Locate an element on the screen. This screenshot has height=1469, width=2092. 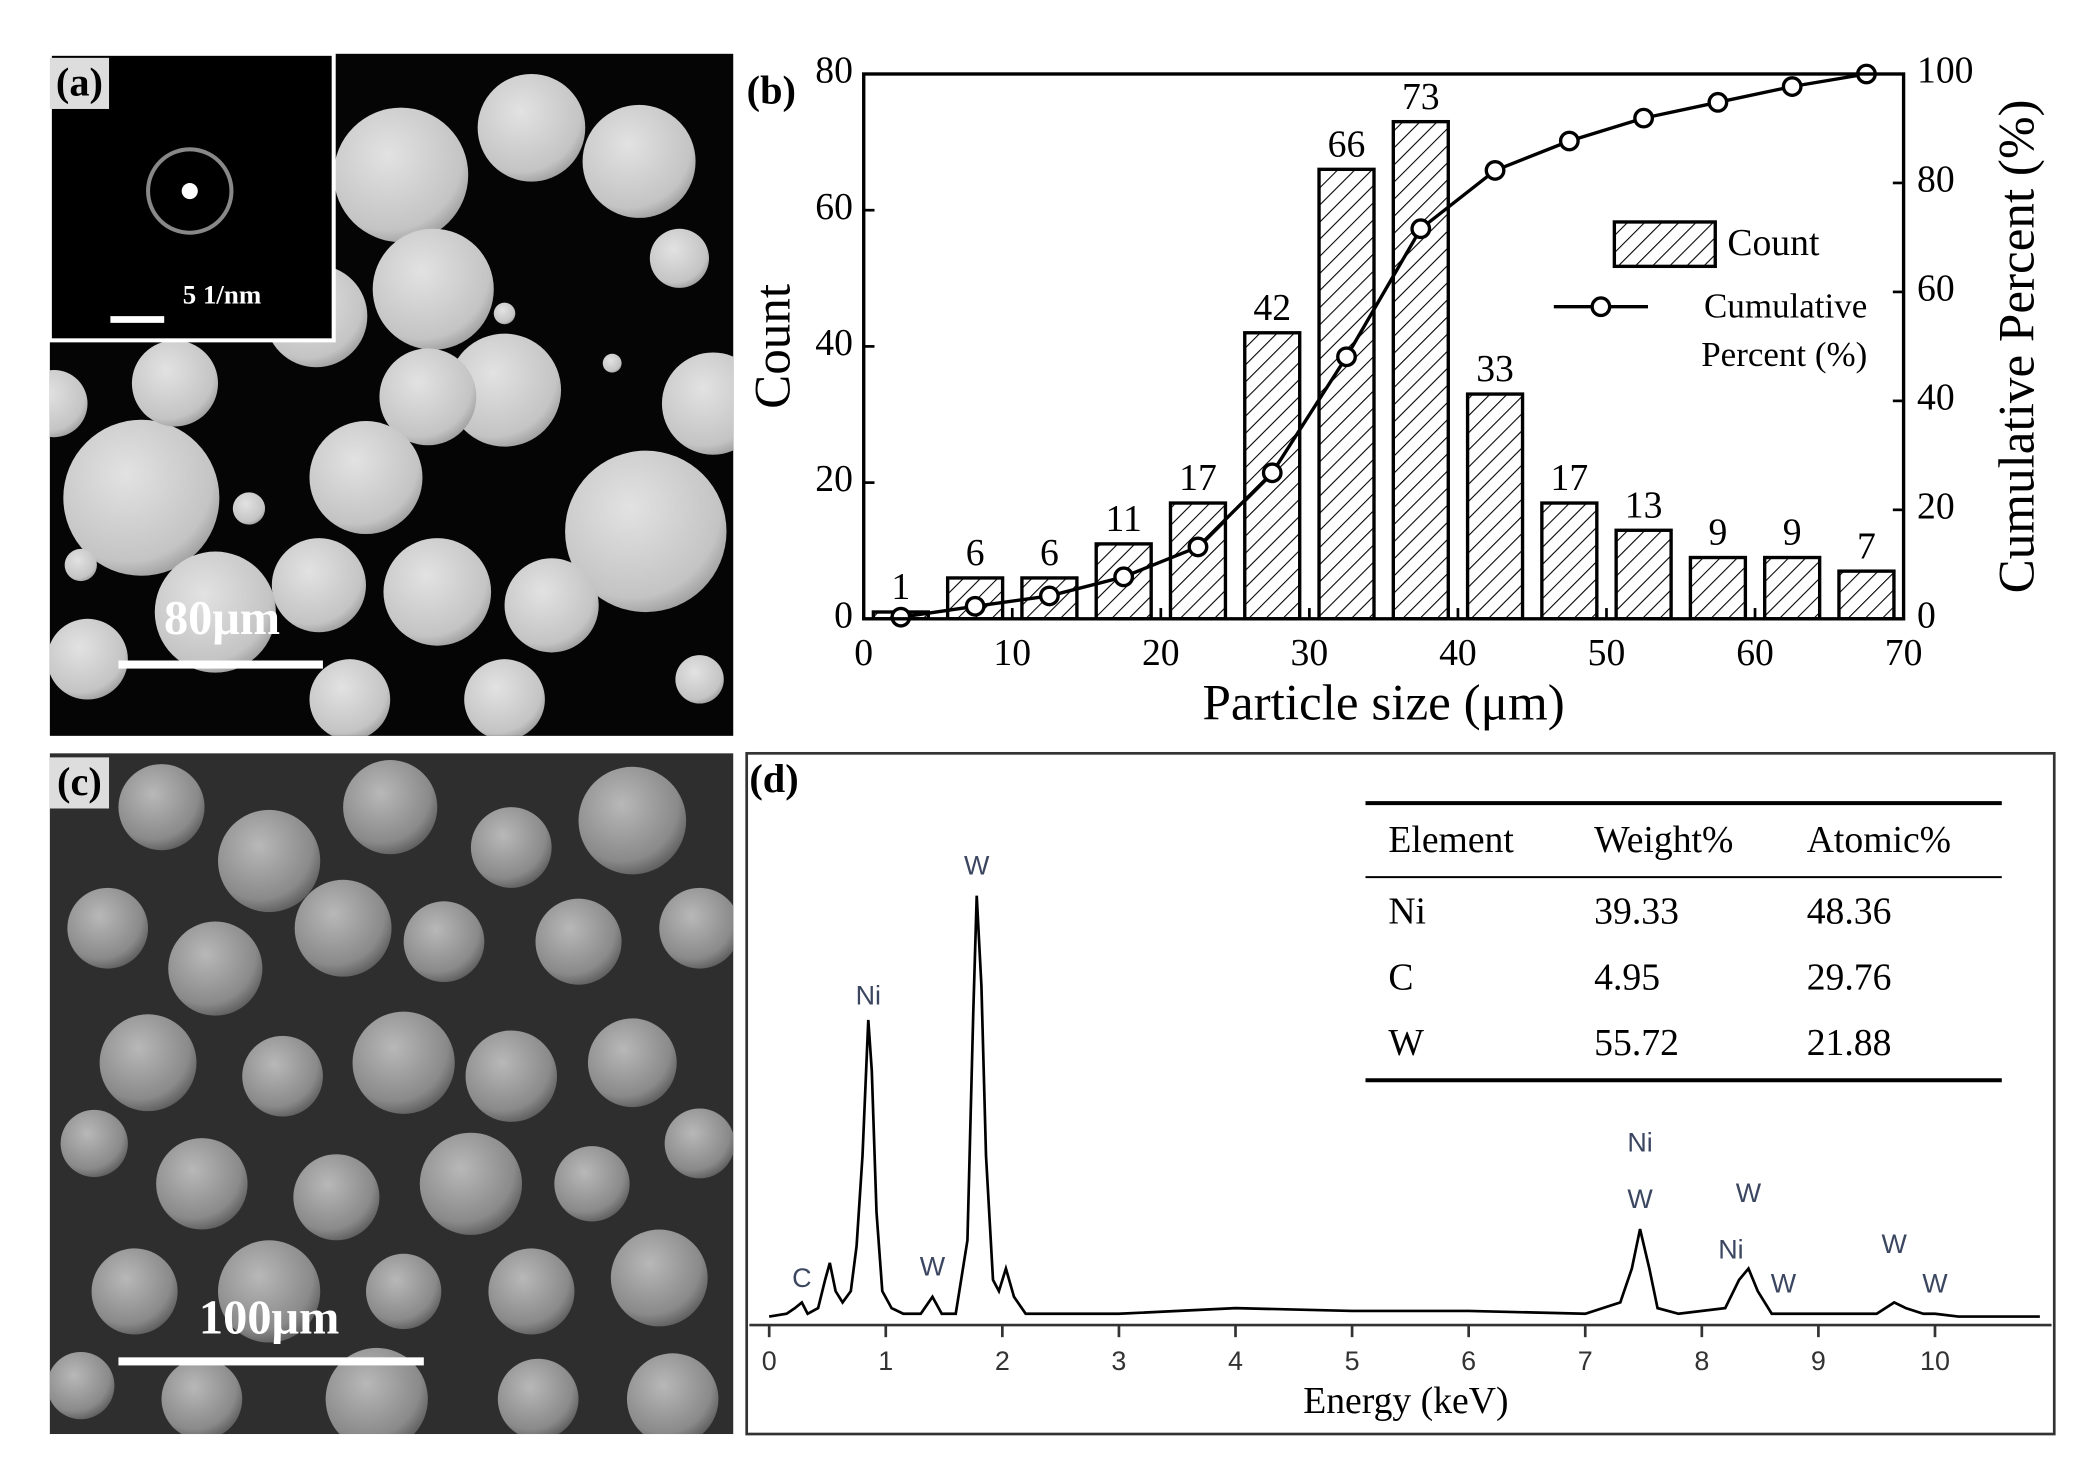
value-label: 7 is located at coordinates (1866, 546).